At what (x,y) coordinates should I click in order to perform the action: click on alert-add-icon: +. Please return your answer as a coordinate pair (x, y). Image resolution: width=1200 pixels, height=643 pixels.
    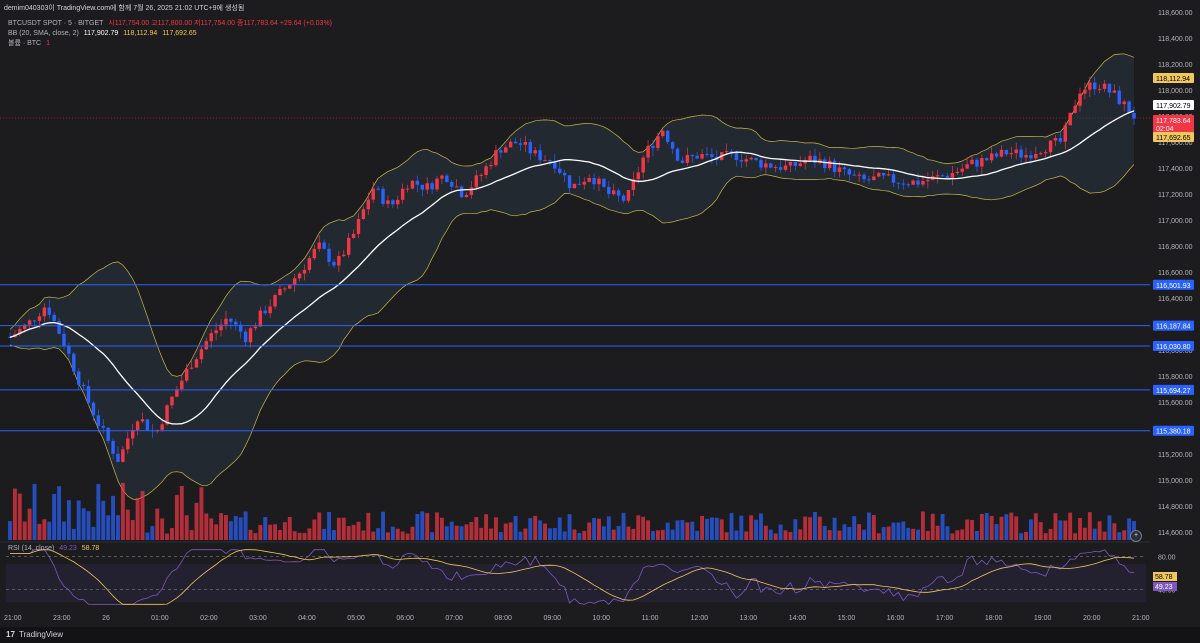
    Looking at the image, I should click on (1136, 536).